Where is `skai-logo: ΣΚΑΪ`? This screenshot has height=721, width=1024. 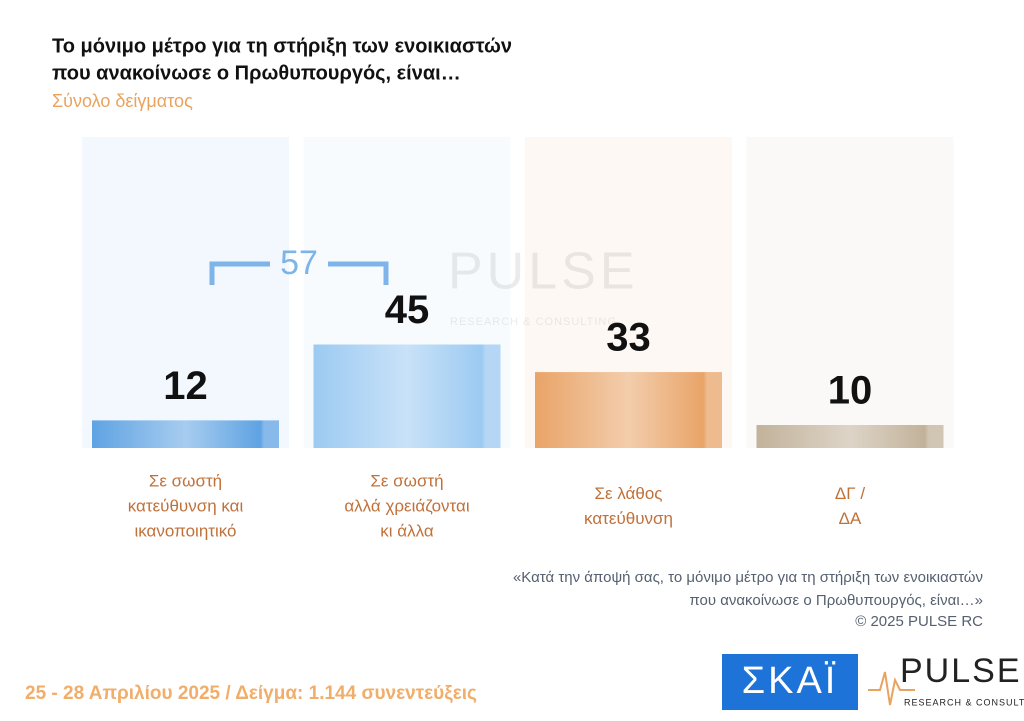
skai-logo: ΣΚΑΪ is located at coordinates (790, 681).